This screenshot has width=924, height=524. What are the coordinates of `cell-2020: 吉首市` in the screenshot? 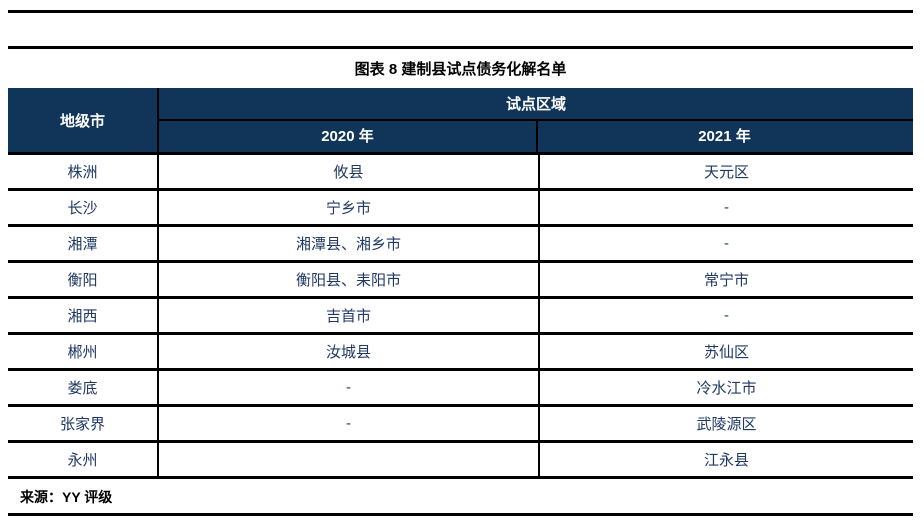 It's located at (347, 315).